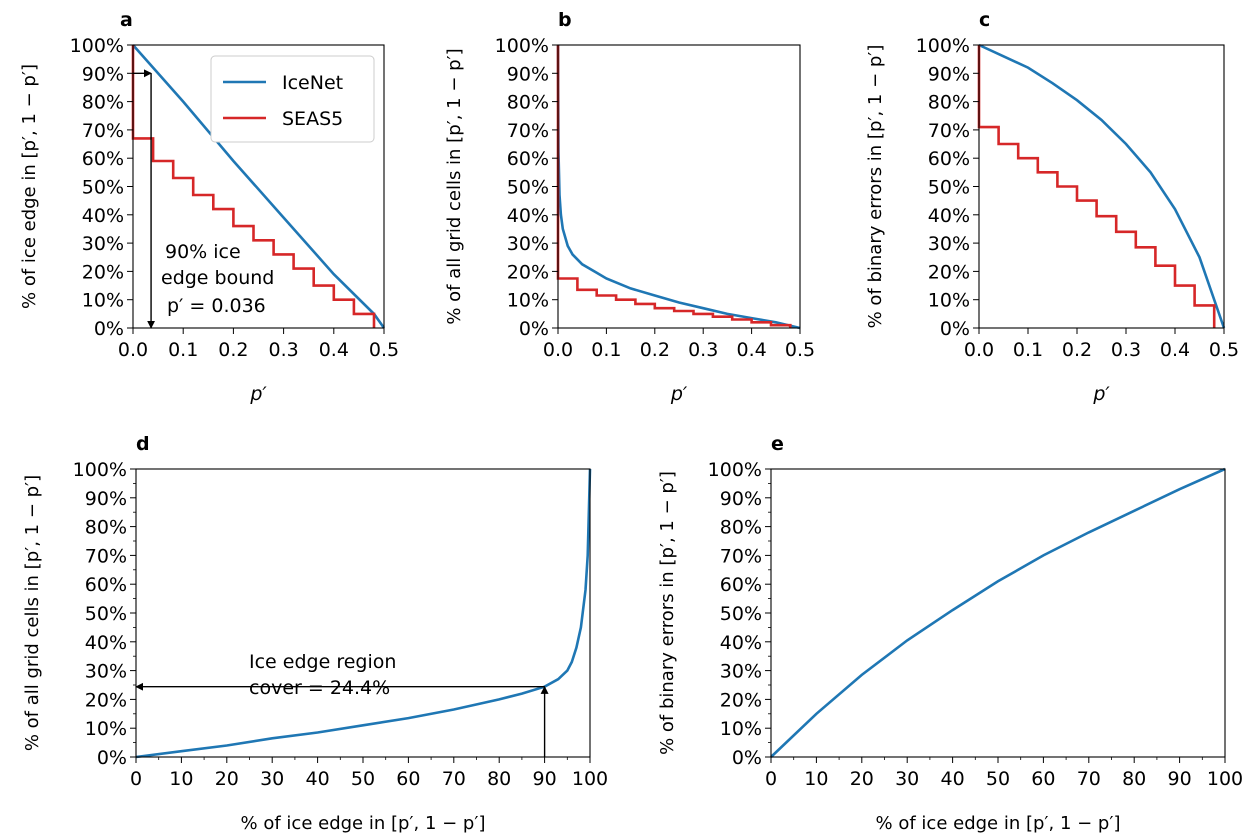 The height and width of the screenshot is (839, 1255). Describe the element at coordinates (126, 20) in the screenshot. I see `panel-label: a` at that location.